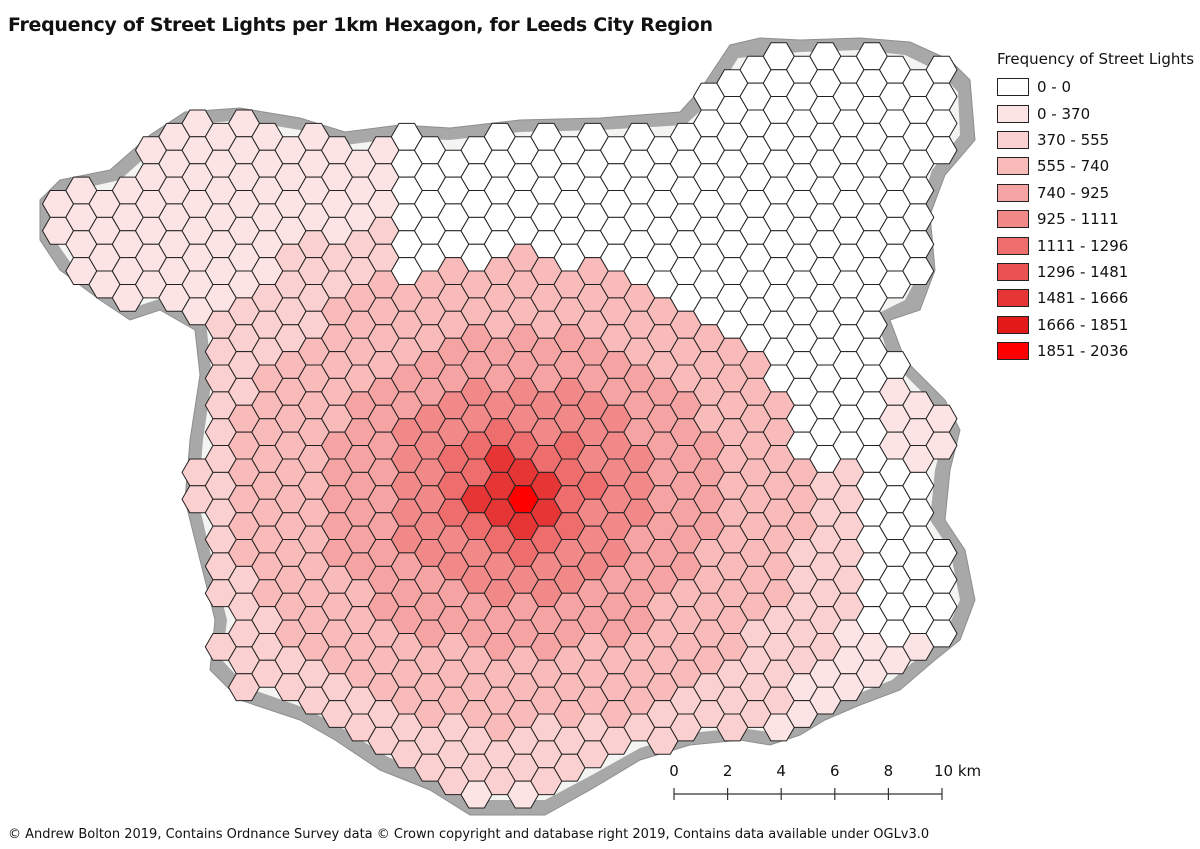 The width and height of the screenshot is (1200, 849). Describe the element at coordinates (835, 771) in the screenshot. I see `scale-tick-label: 6` at that location.